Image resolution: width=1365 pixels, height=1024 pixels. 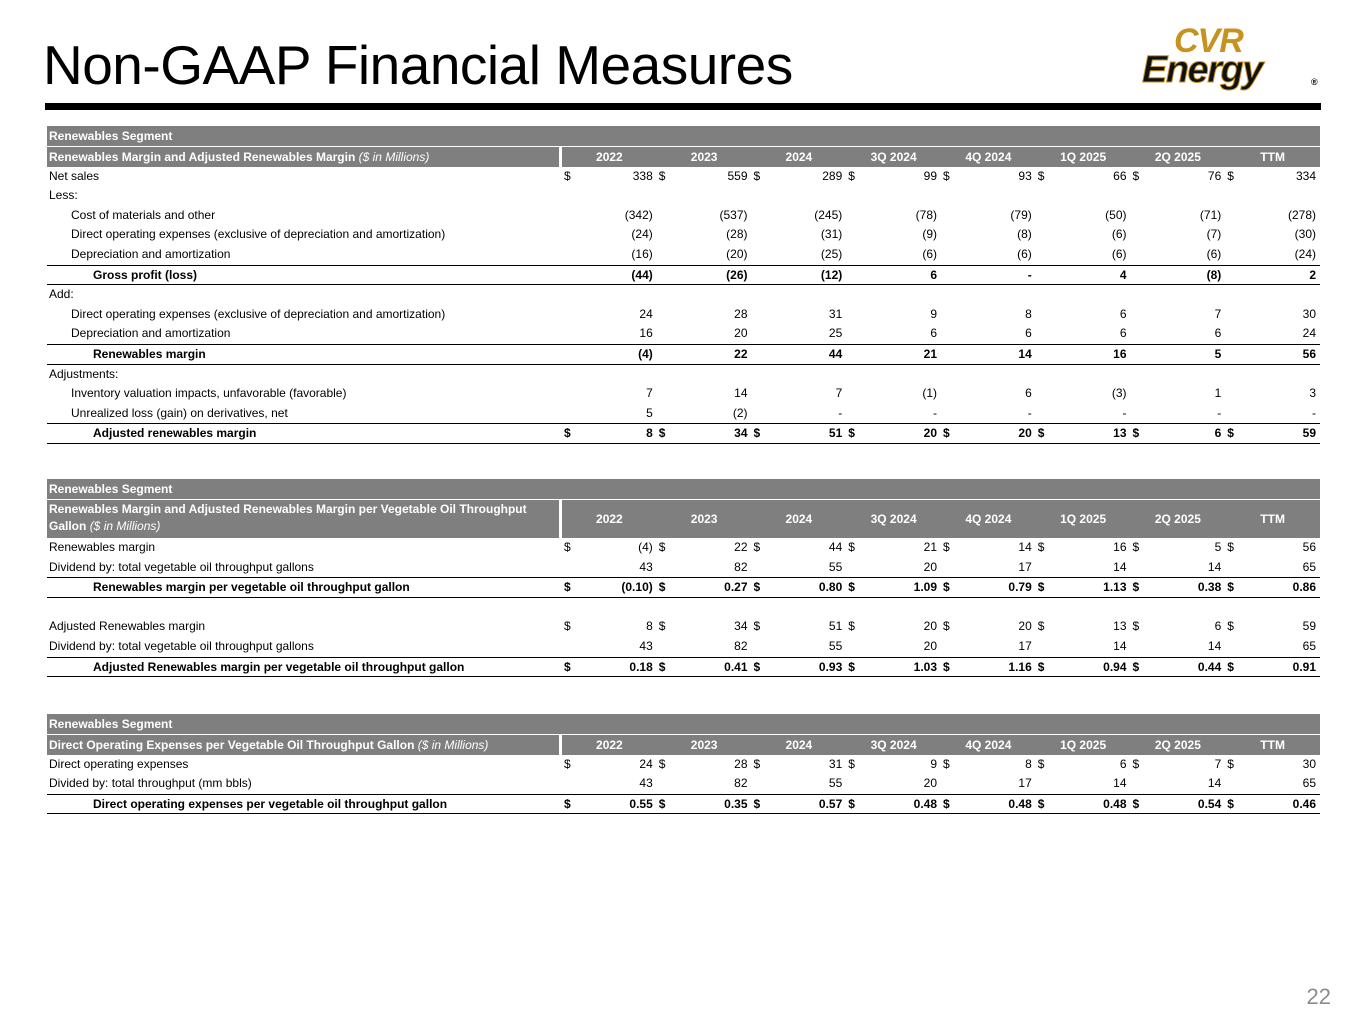 What do you see at coordinates (988, 744) in the screenshot?
I see `column-header: 4Q 2024` at bounding box center [988, 744].